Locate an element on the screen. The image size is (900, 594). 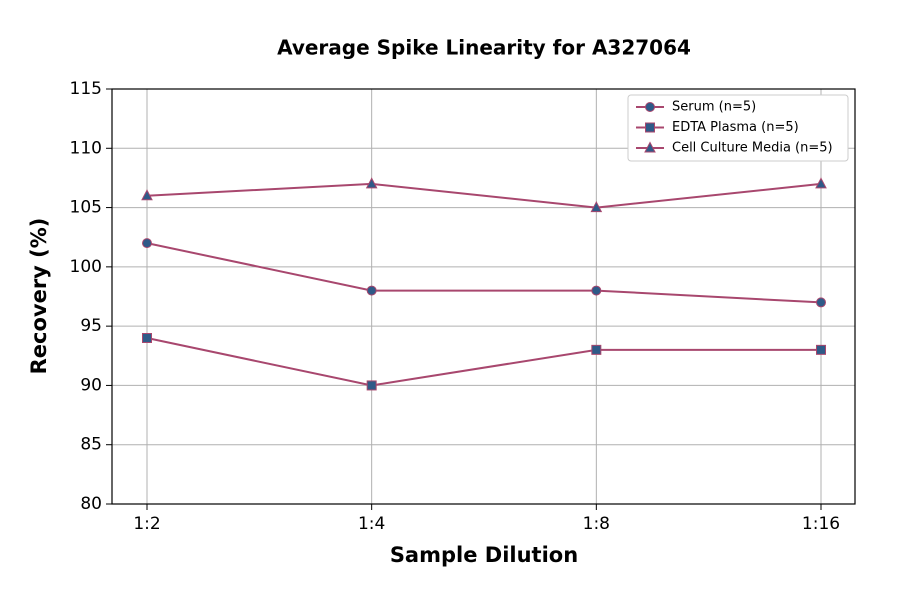
legend-box is located at coordinates (738, 128).